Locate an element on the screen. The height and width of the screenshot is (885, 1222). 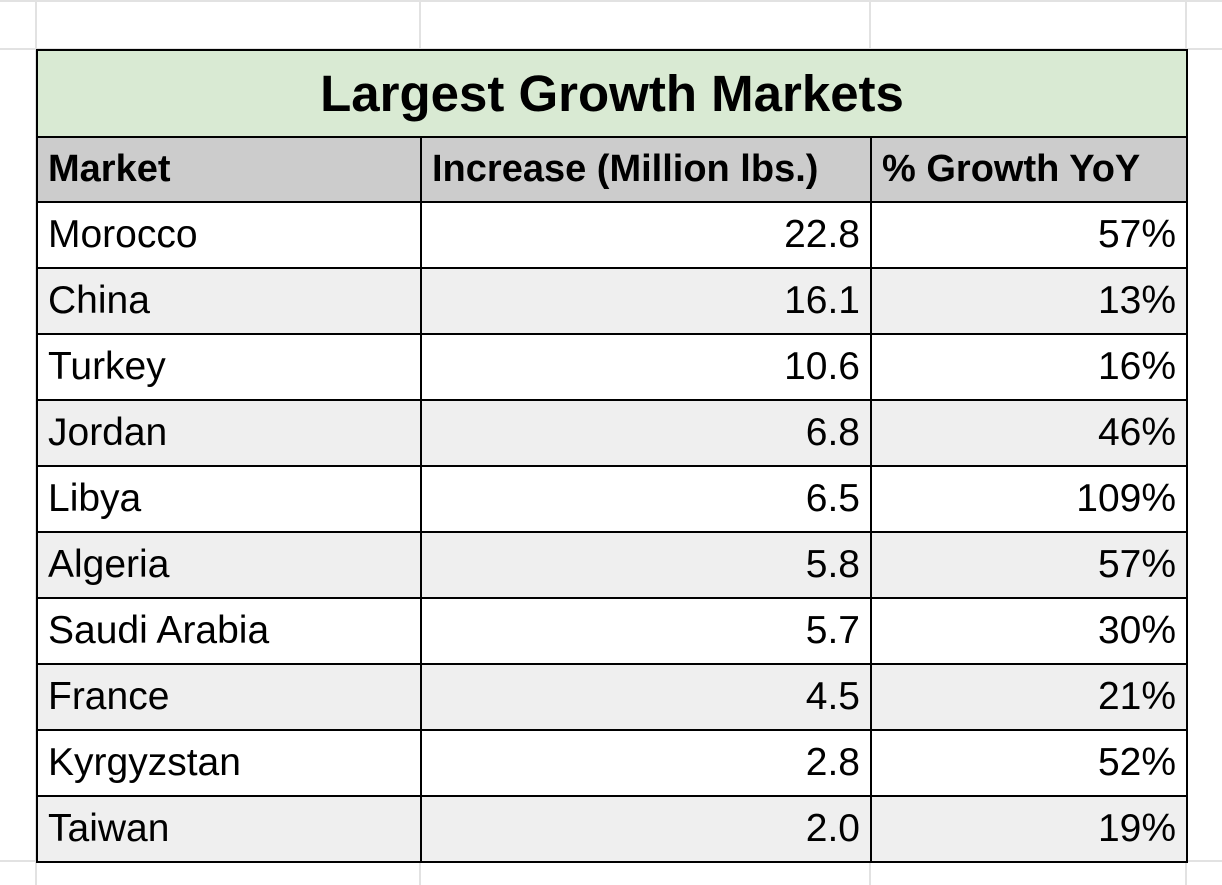
title-row: Largest Growth Markets is located at coordinates (612, 93).